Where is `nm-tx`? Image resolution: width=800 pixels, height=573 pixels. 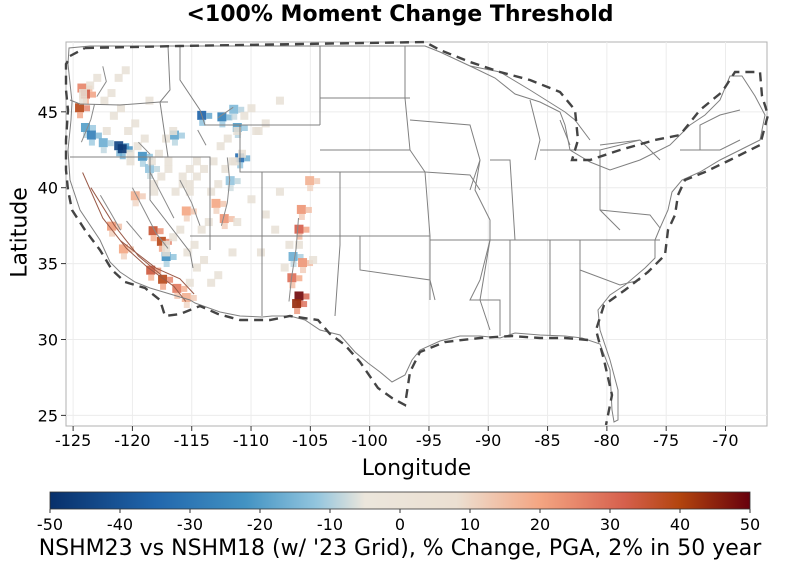 nm-tx is located at coordinates (301, 276).